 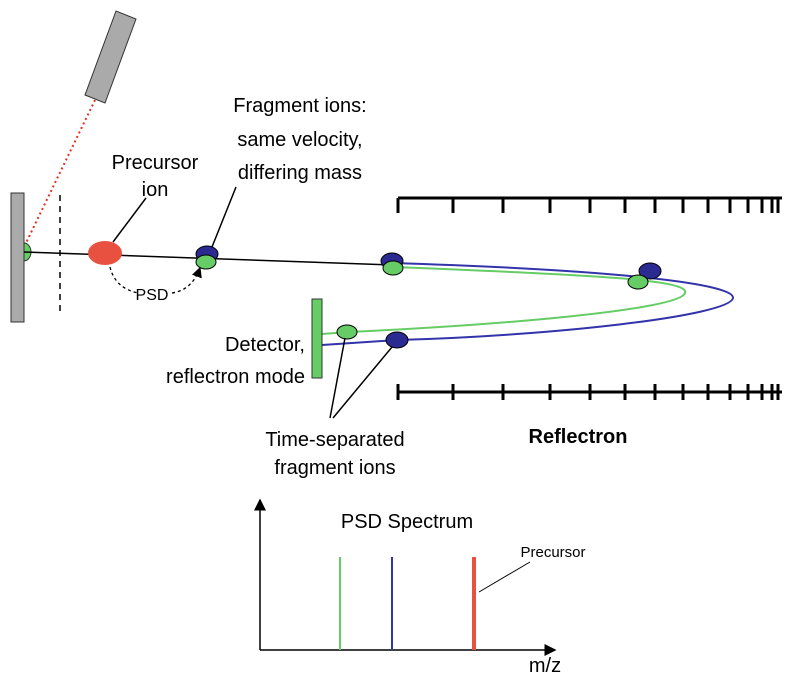 What do you see at coordinates (299, 106) in the screenshot?
I see `label: Fragment ions:` at bounding box center [299, 106].